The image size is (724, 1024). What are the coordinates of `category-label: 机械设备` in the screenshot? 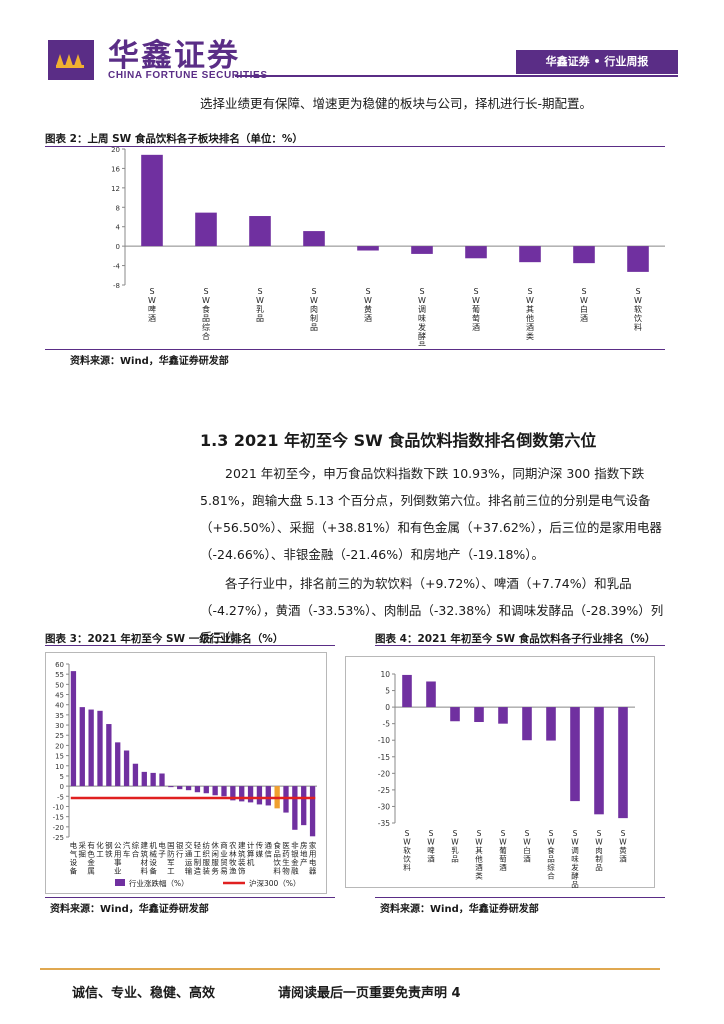 It's located at (153, 858).